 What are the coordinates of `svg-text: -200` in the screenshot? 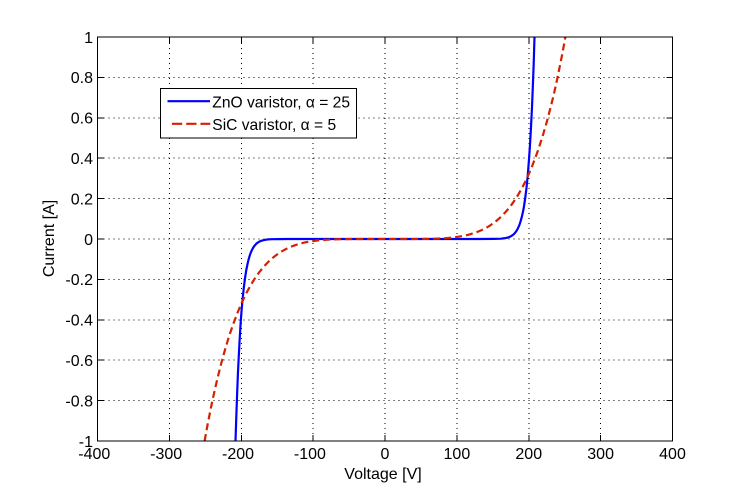 It's located at (238, 454).